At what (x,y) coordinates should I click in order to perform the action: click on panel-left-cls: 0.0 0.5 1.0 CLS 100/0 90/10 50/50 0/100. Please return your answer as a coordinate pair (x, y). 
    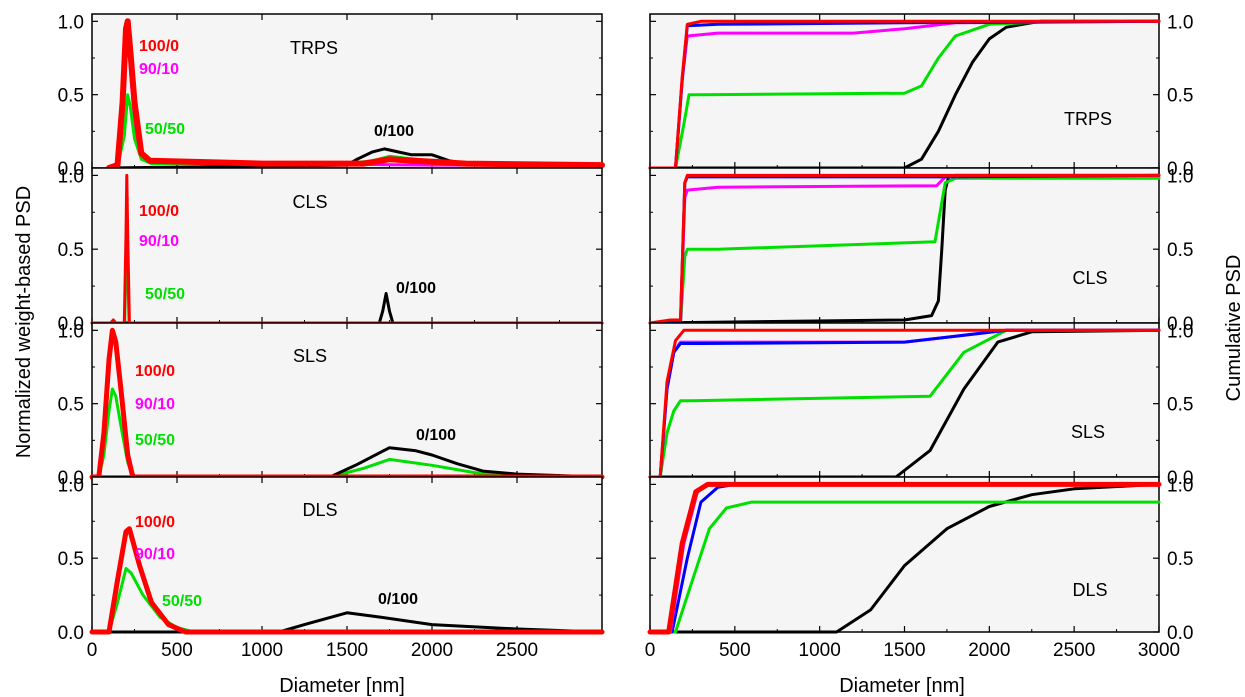
    Looking at the image, I should click on (331, 250).